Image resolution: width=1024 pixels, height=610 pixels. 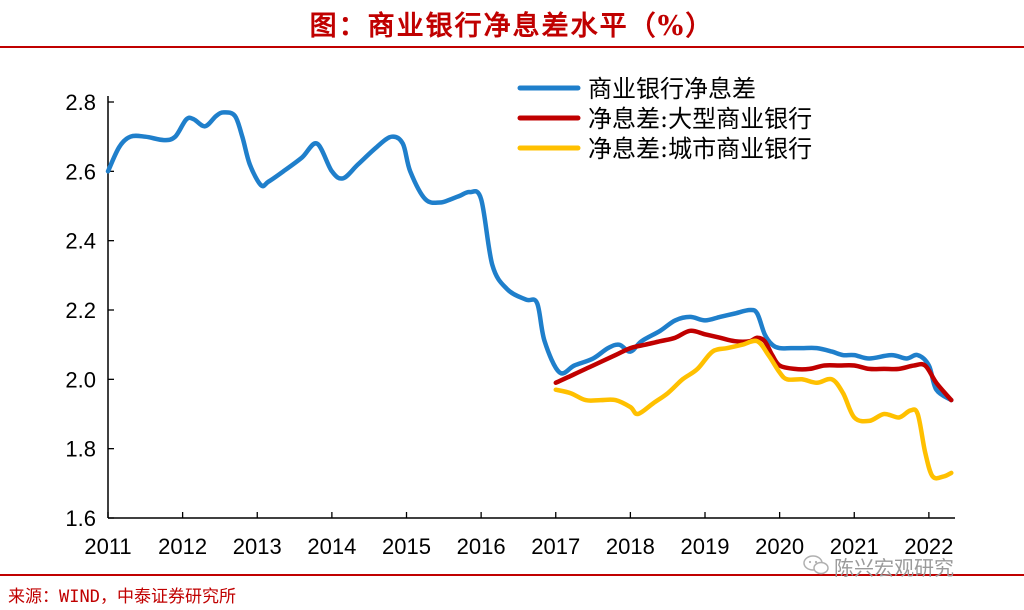 What do you see at coordinates (107, 546) in the screenshot?
I see `x-tick-label: 2011` at bounding box center [107, 546].